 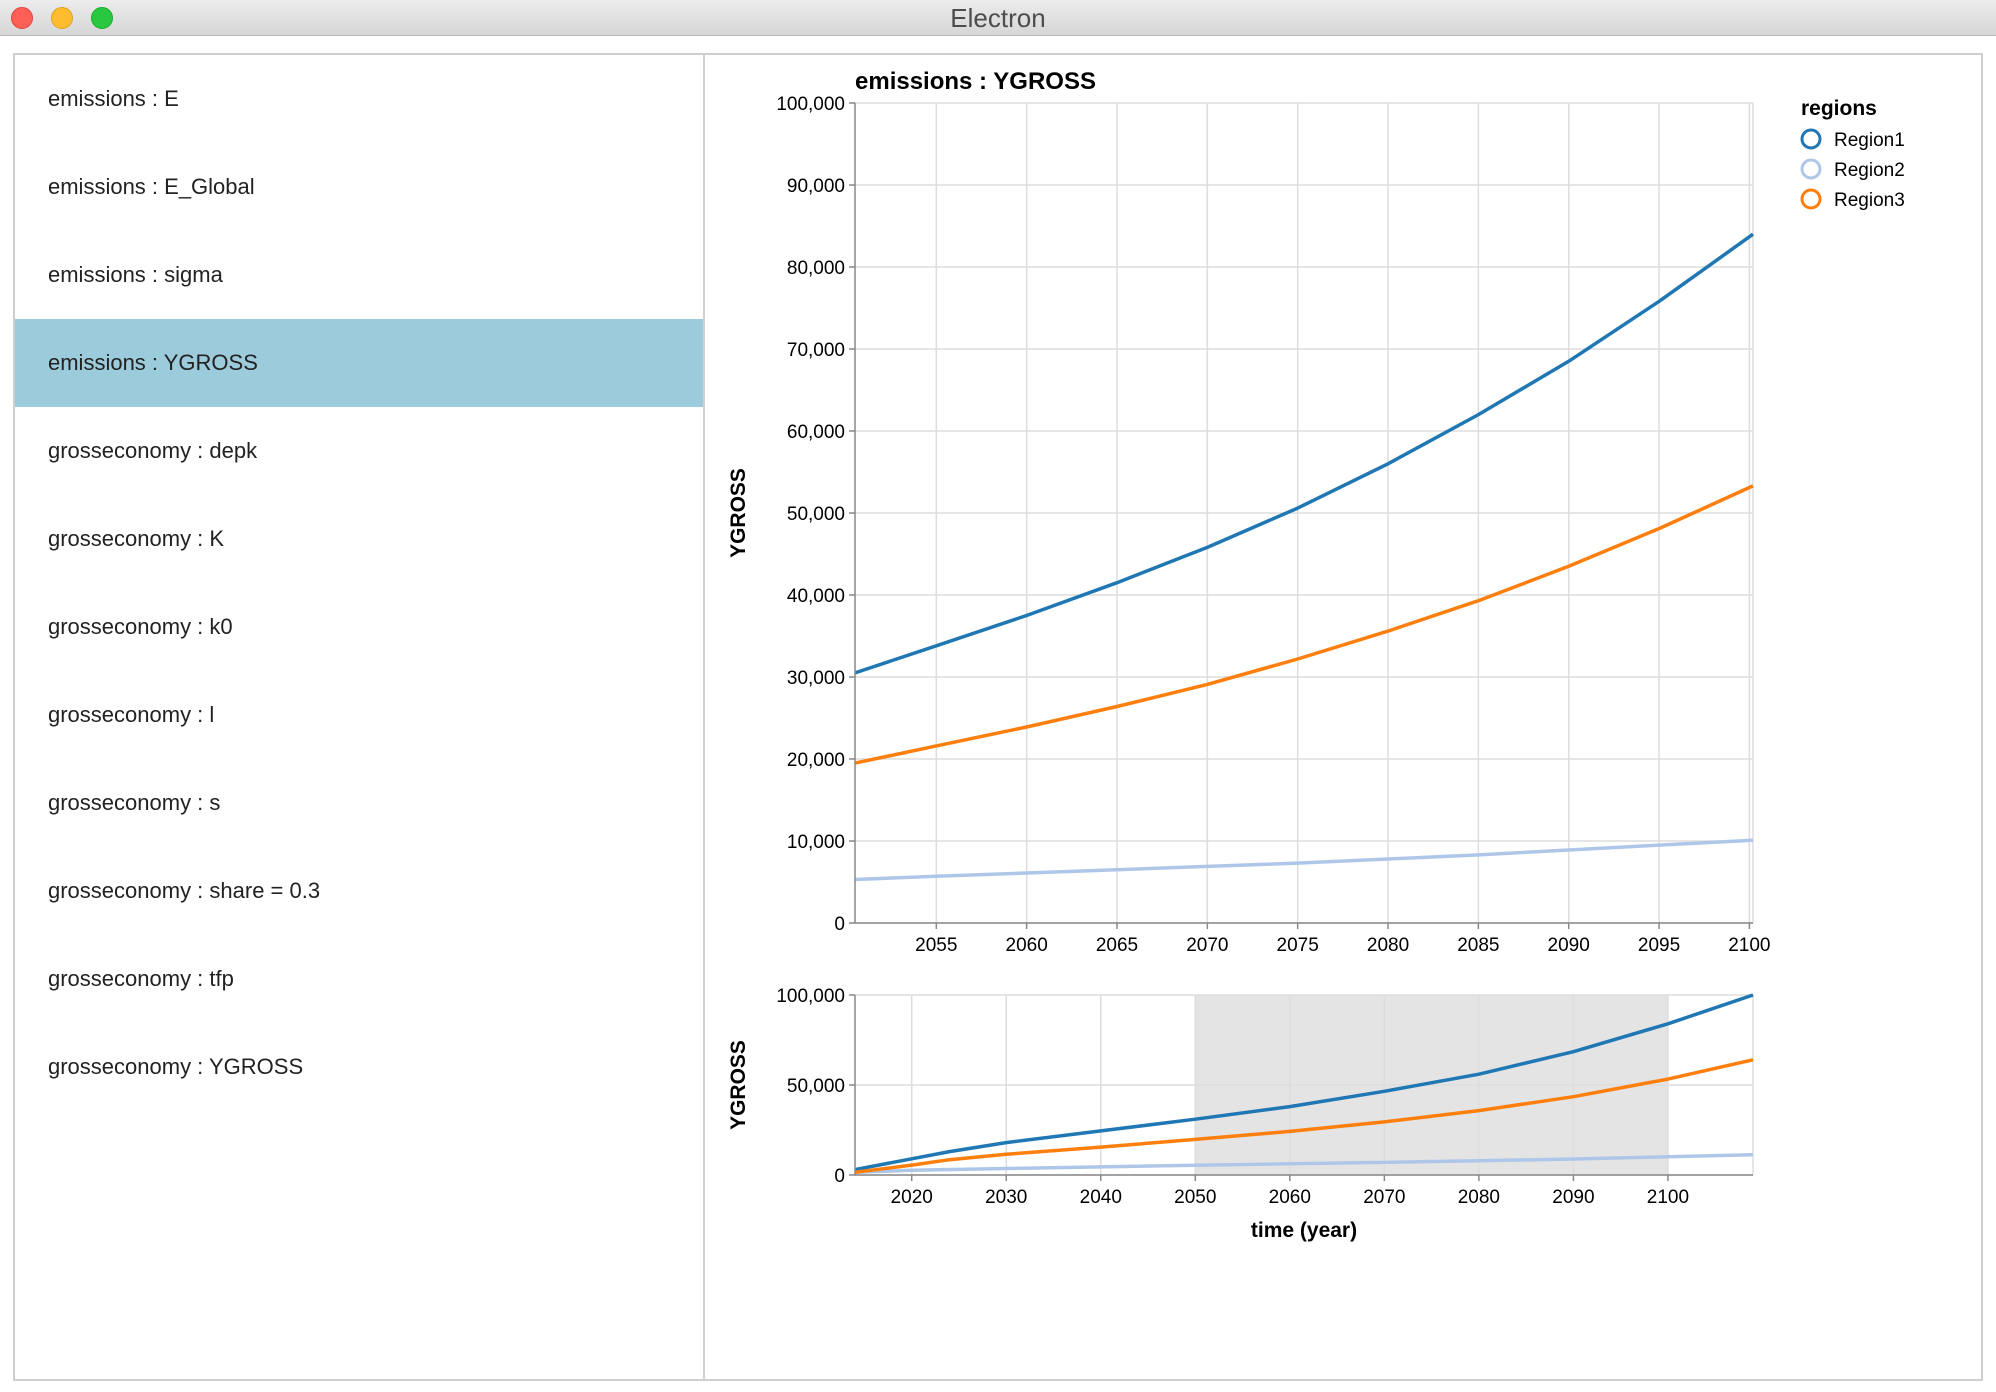 What do you see at coordinates (359, 363) in the screenshot?
I see `sidebar-item: emissions : YGROSS` at bounding box center [359, 363].